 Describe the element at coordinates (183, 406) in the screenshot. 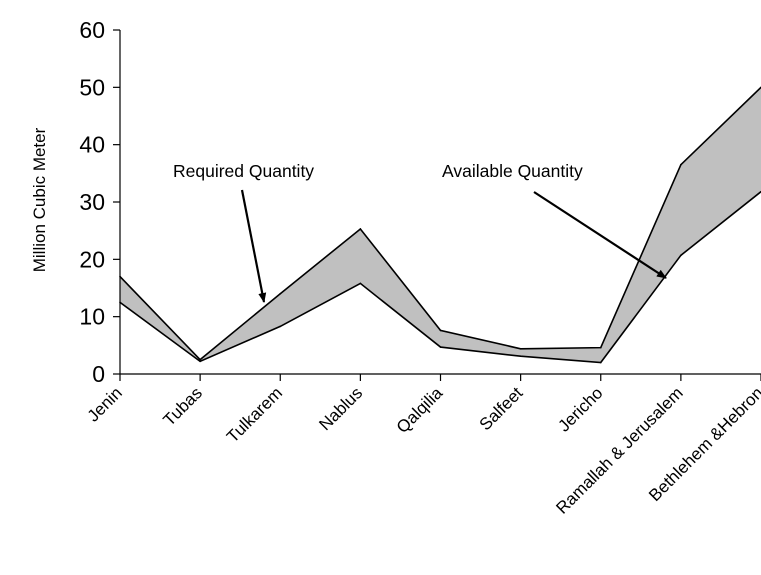

I see `x-tick-label-1: Tubas` at that location.